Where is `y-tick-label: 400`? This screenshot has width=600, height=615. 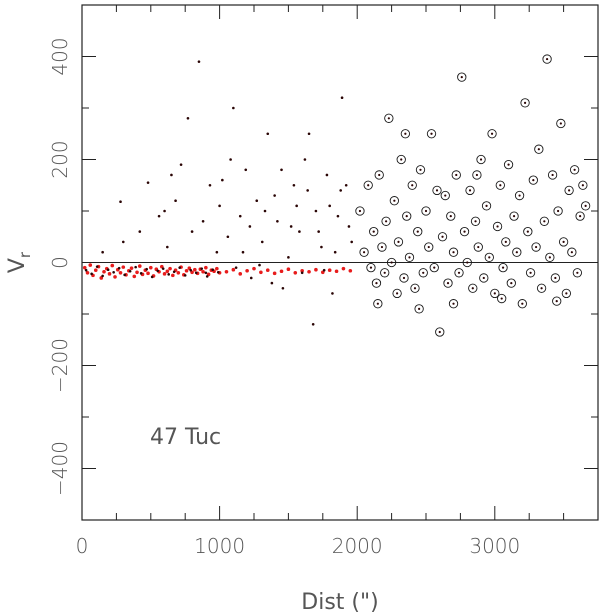
y-tick-label: 400 is located at coordinates (60, 56).